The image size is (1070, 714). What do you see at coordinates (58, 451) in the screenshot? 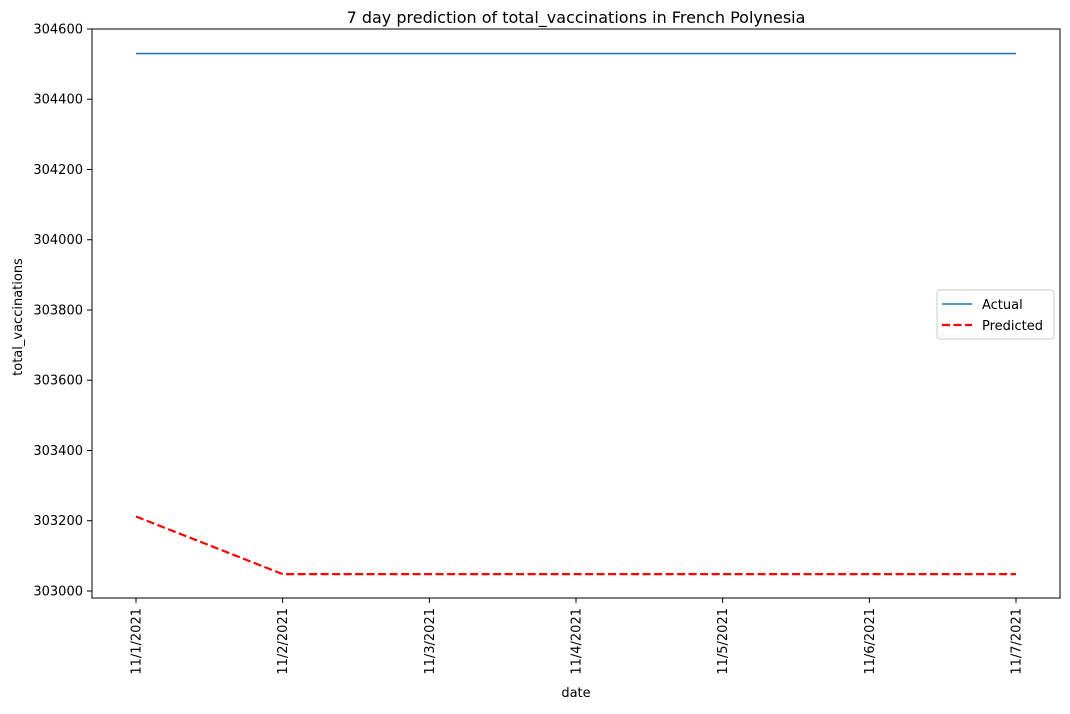
I see `y-tick-label: 303400` at bounding box center [58, 451].